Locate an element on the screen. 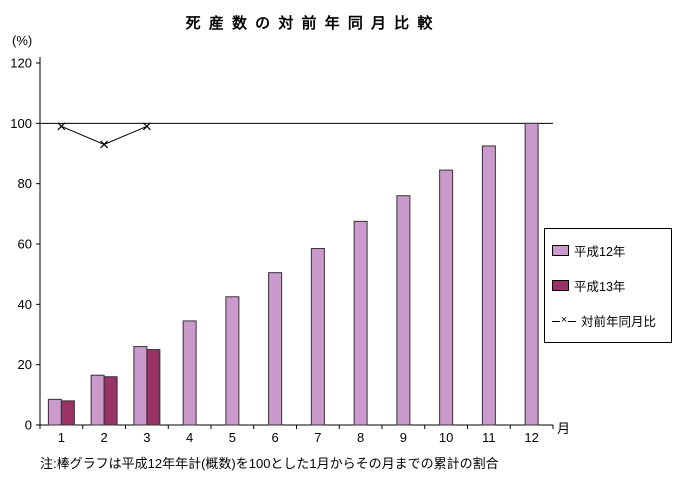  legend: 平成12年平成13年 × 対前年同月比 is located at coordinates (608, 285).